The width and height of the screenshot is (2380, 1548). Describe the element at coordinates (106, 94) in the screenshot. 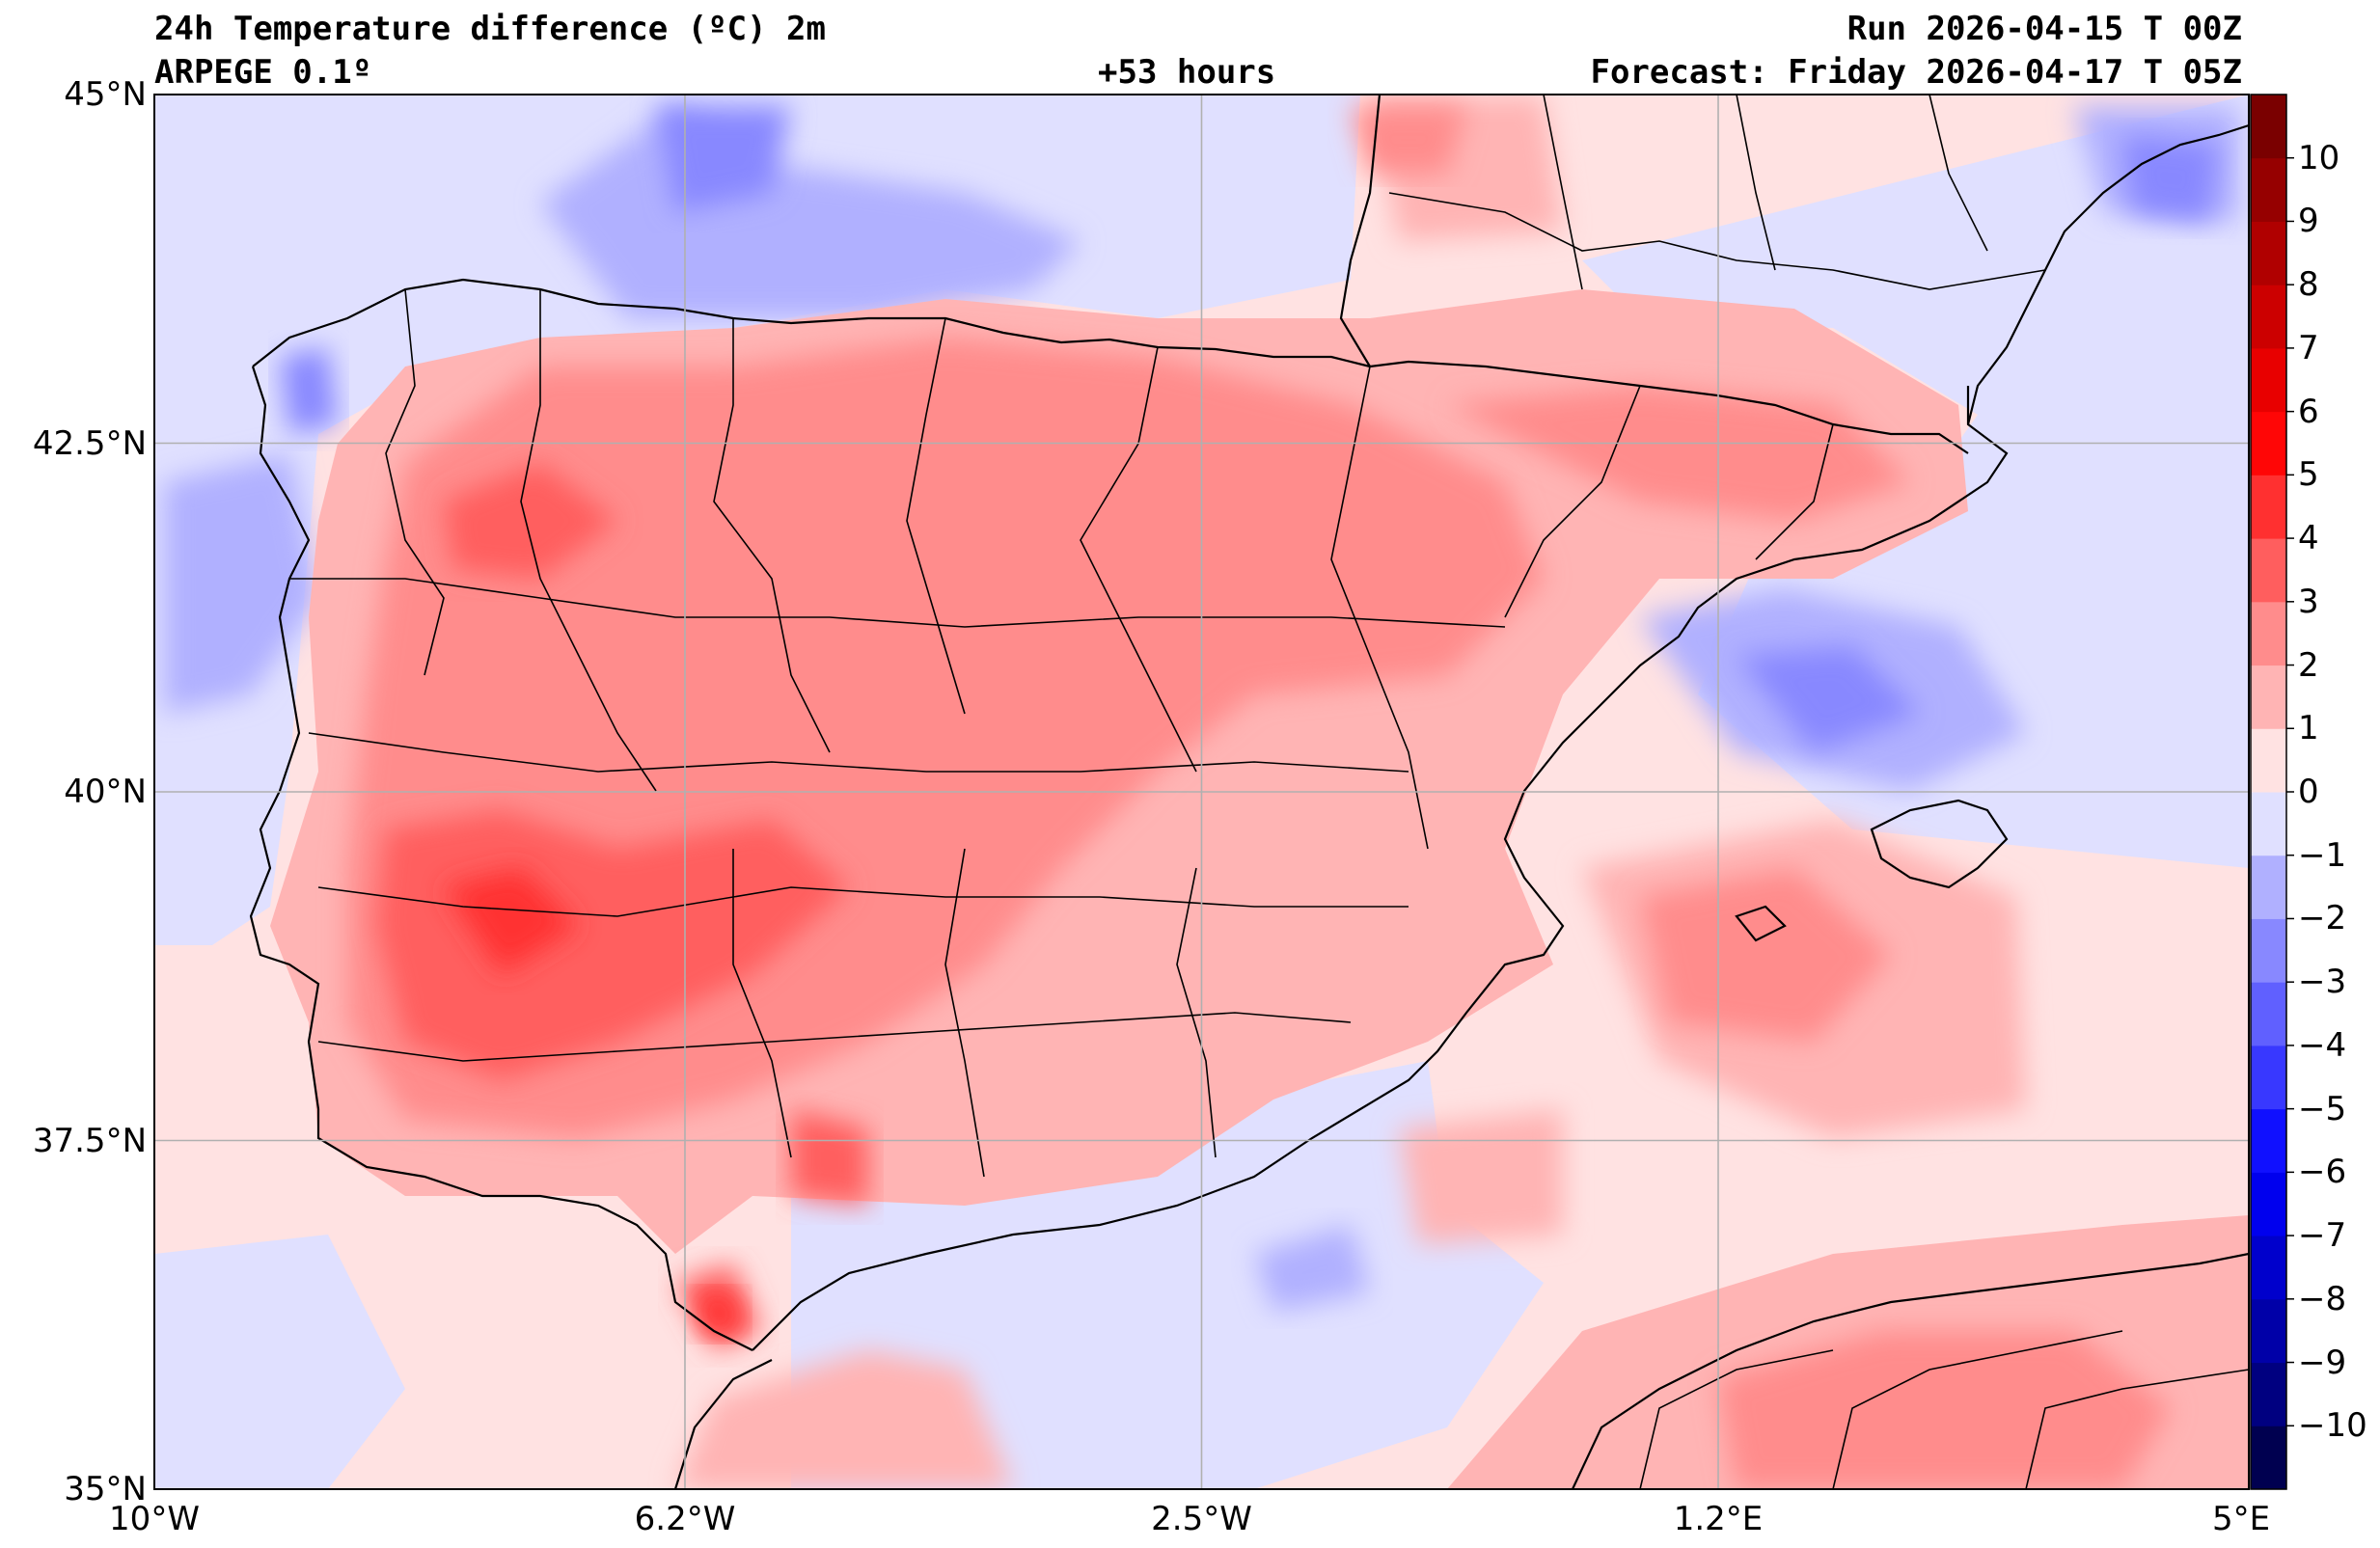

I see `latitude-tick-label: 45°N` at that location.